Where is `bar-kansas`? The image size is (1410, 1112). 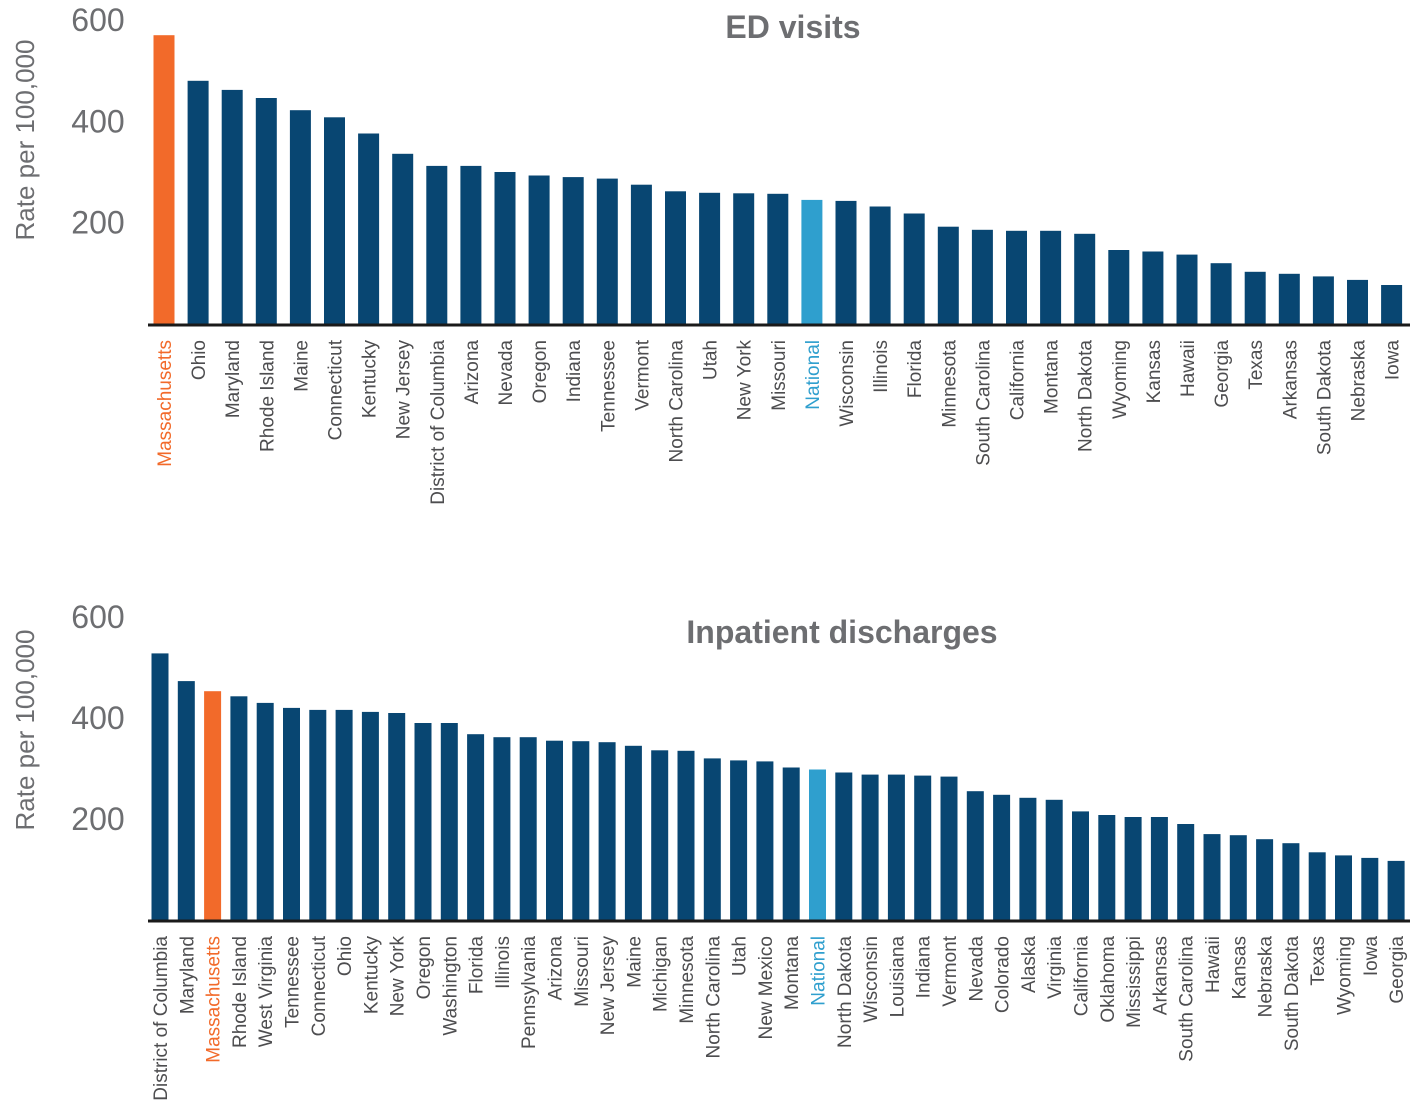
bar-kansas is located at coordinates (1238, 877).